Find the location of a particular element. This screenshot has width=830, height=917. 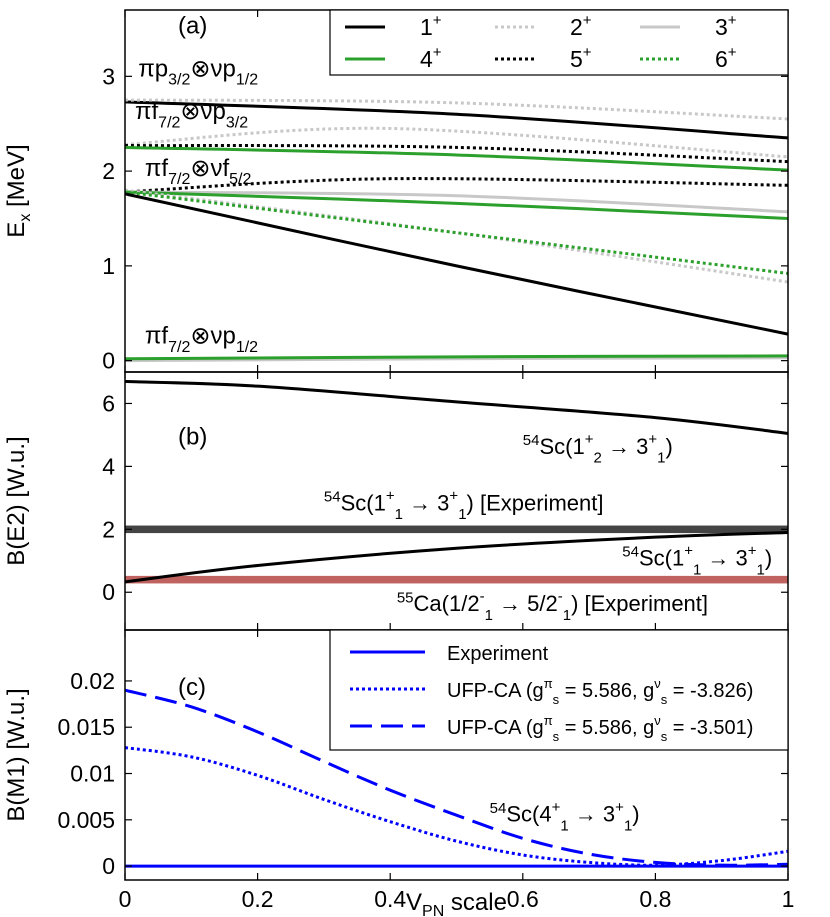

legend-label-6: 6+ is located at coordinates (726, 58).